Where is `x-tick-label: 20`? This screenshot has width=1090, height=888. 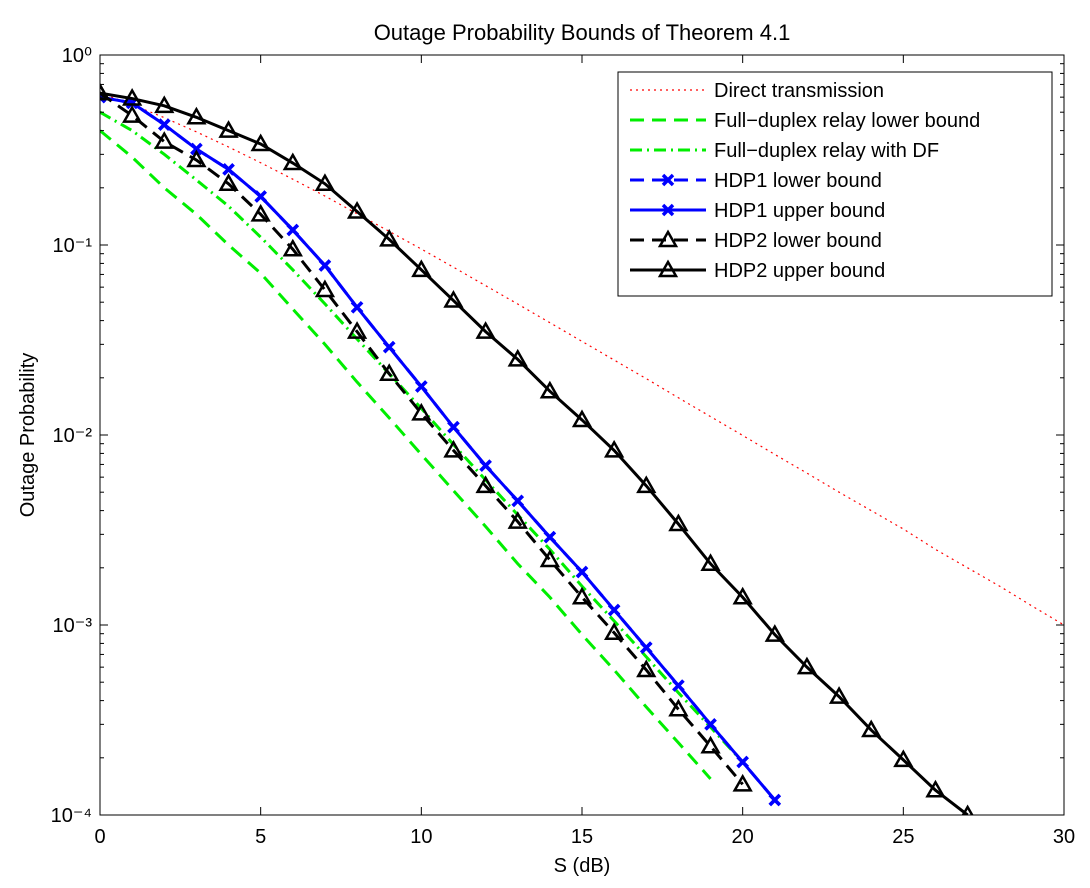 x-tick-label: 20 is located at coordinates (743, 837).